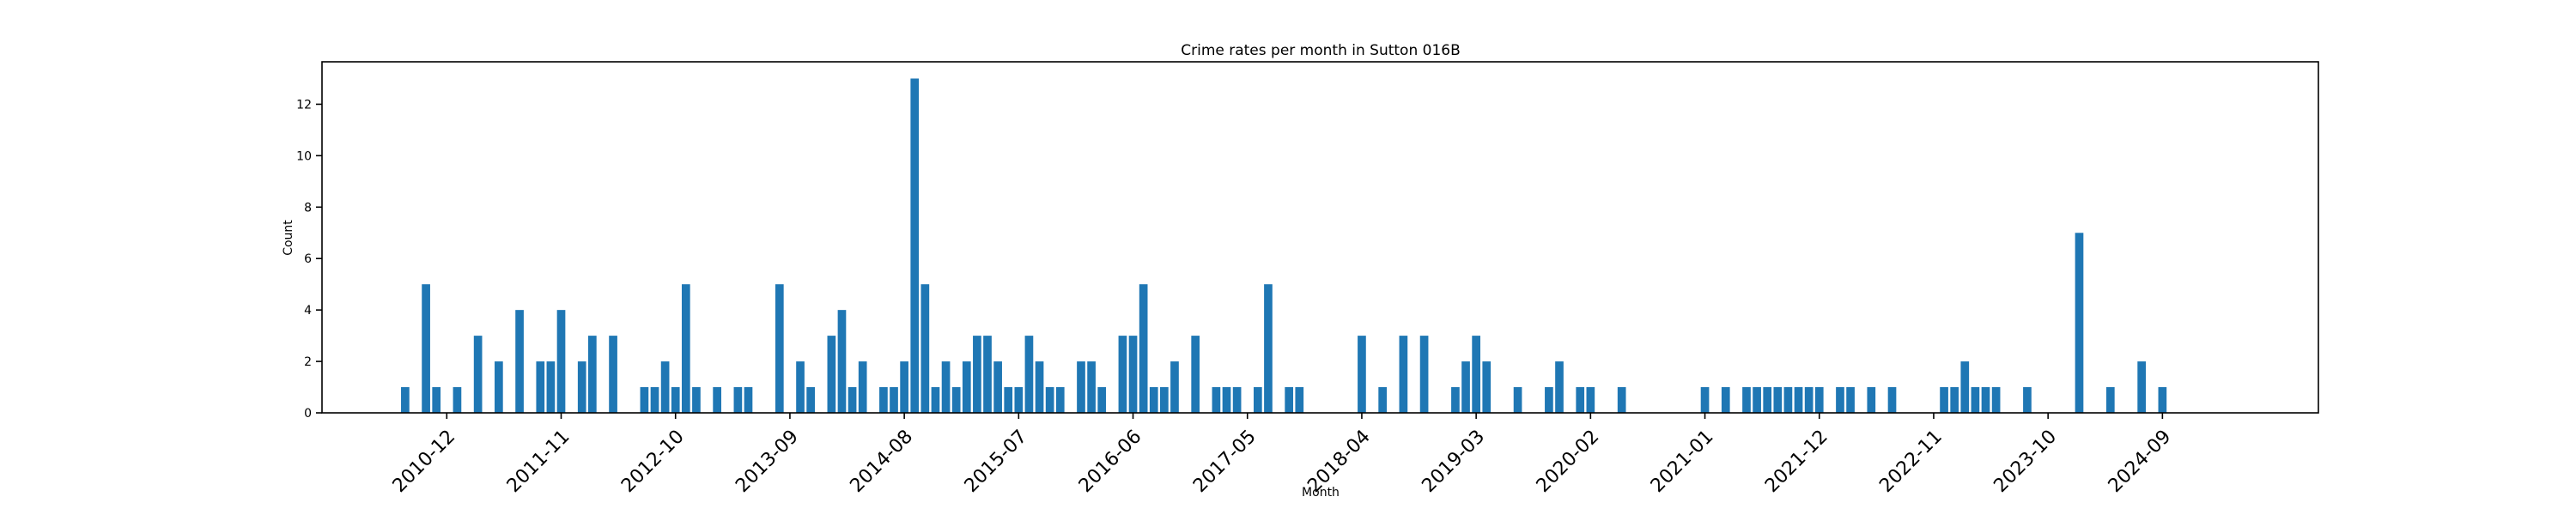  I want to click on x-tick-label: 2023-10, so click(2026, 461).